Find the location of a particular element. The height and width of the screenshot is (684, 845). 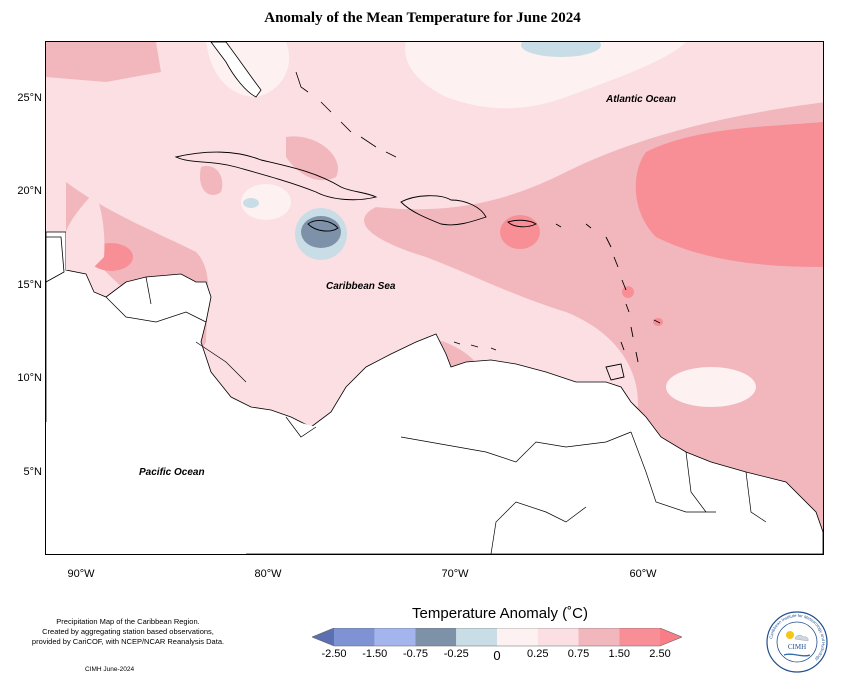

credit-date: CIMH June-2024 is located at coordinates (110, 669).